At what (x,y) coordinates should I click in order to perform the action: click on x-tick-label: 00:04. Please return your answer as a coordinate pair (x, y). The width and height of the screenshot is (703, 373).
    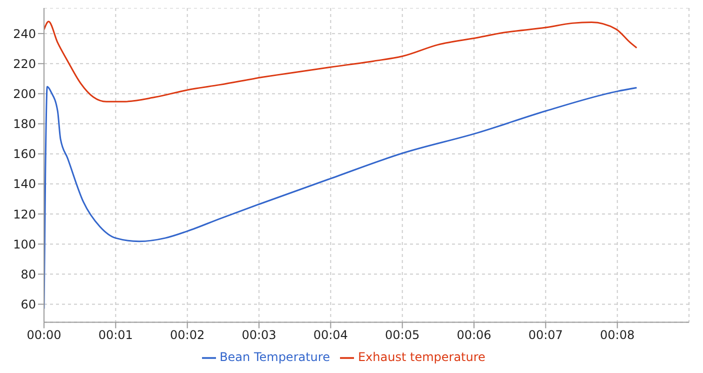
    Looking at the image, I should click on (330, 335).